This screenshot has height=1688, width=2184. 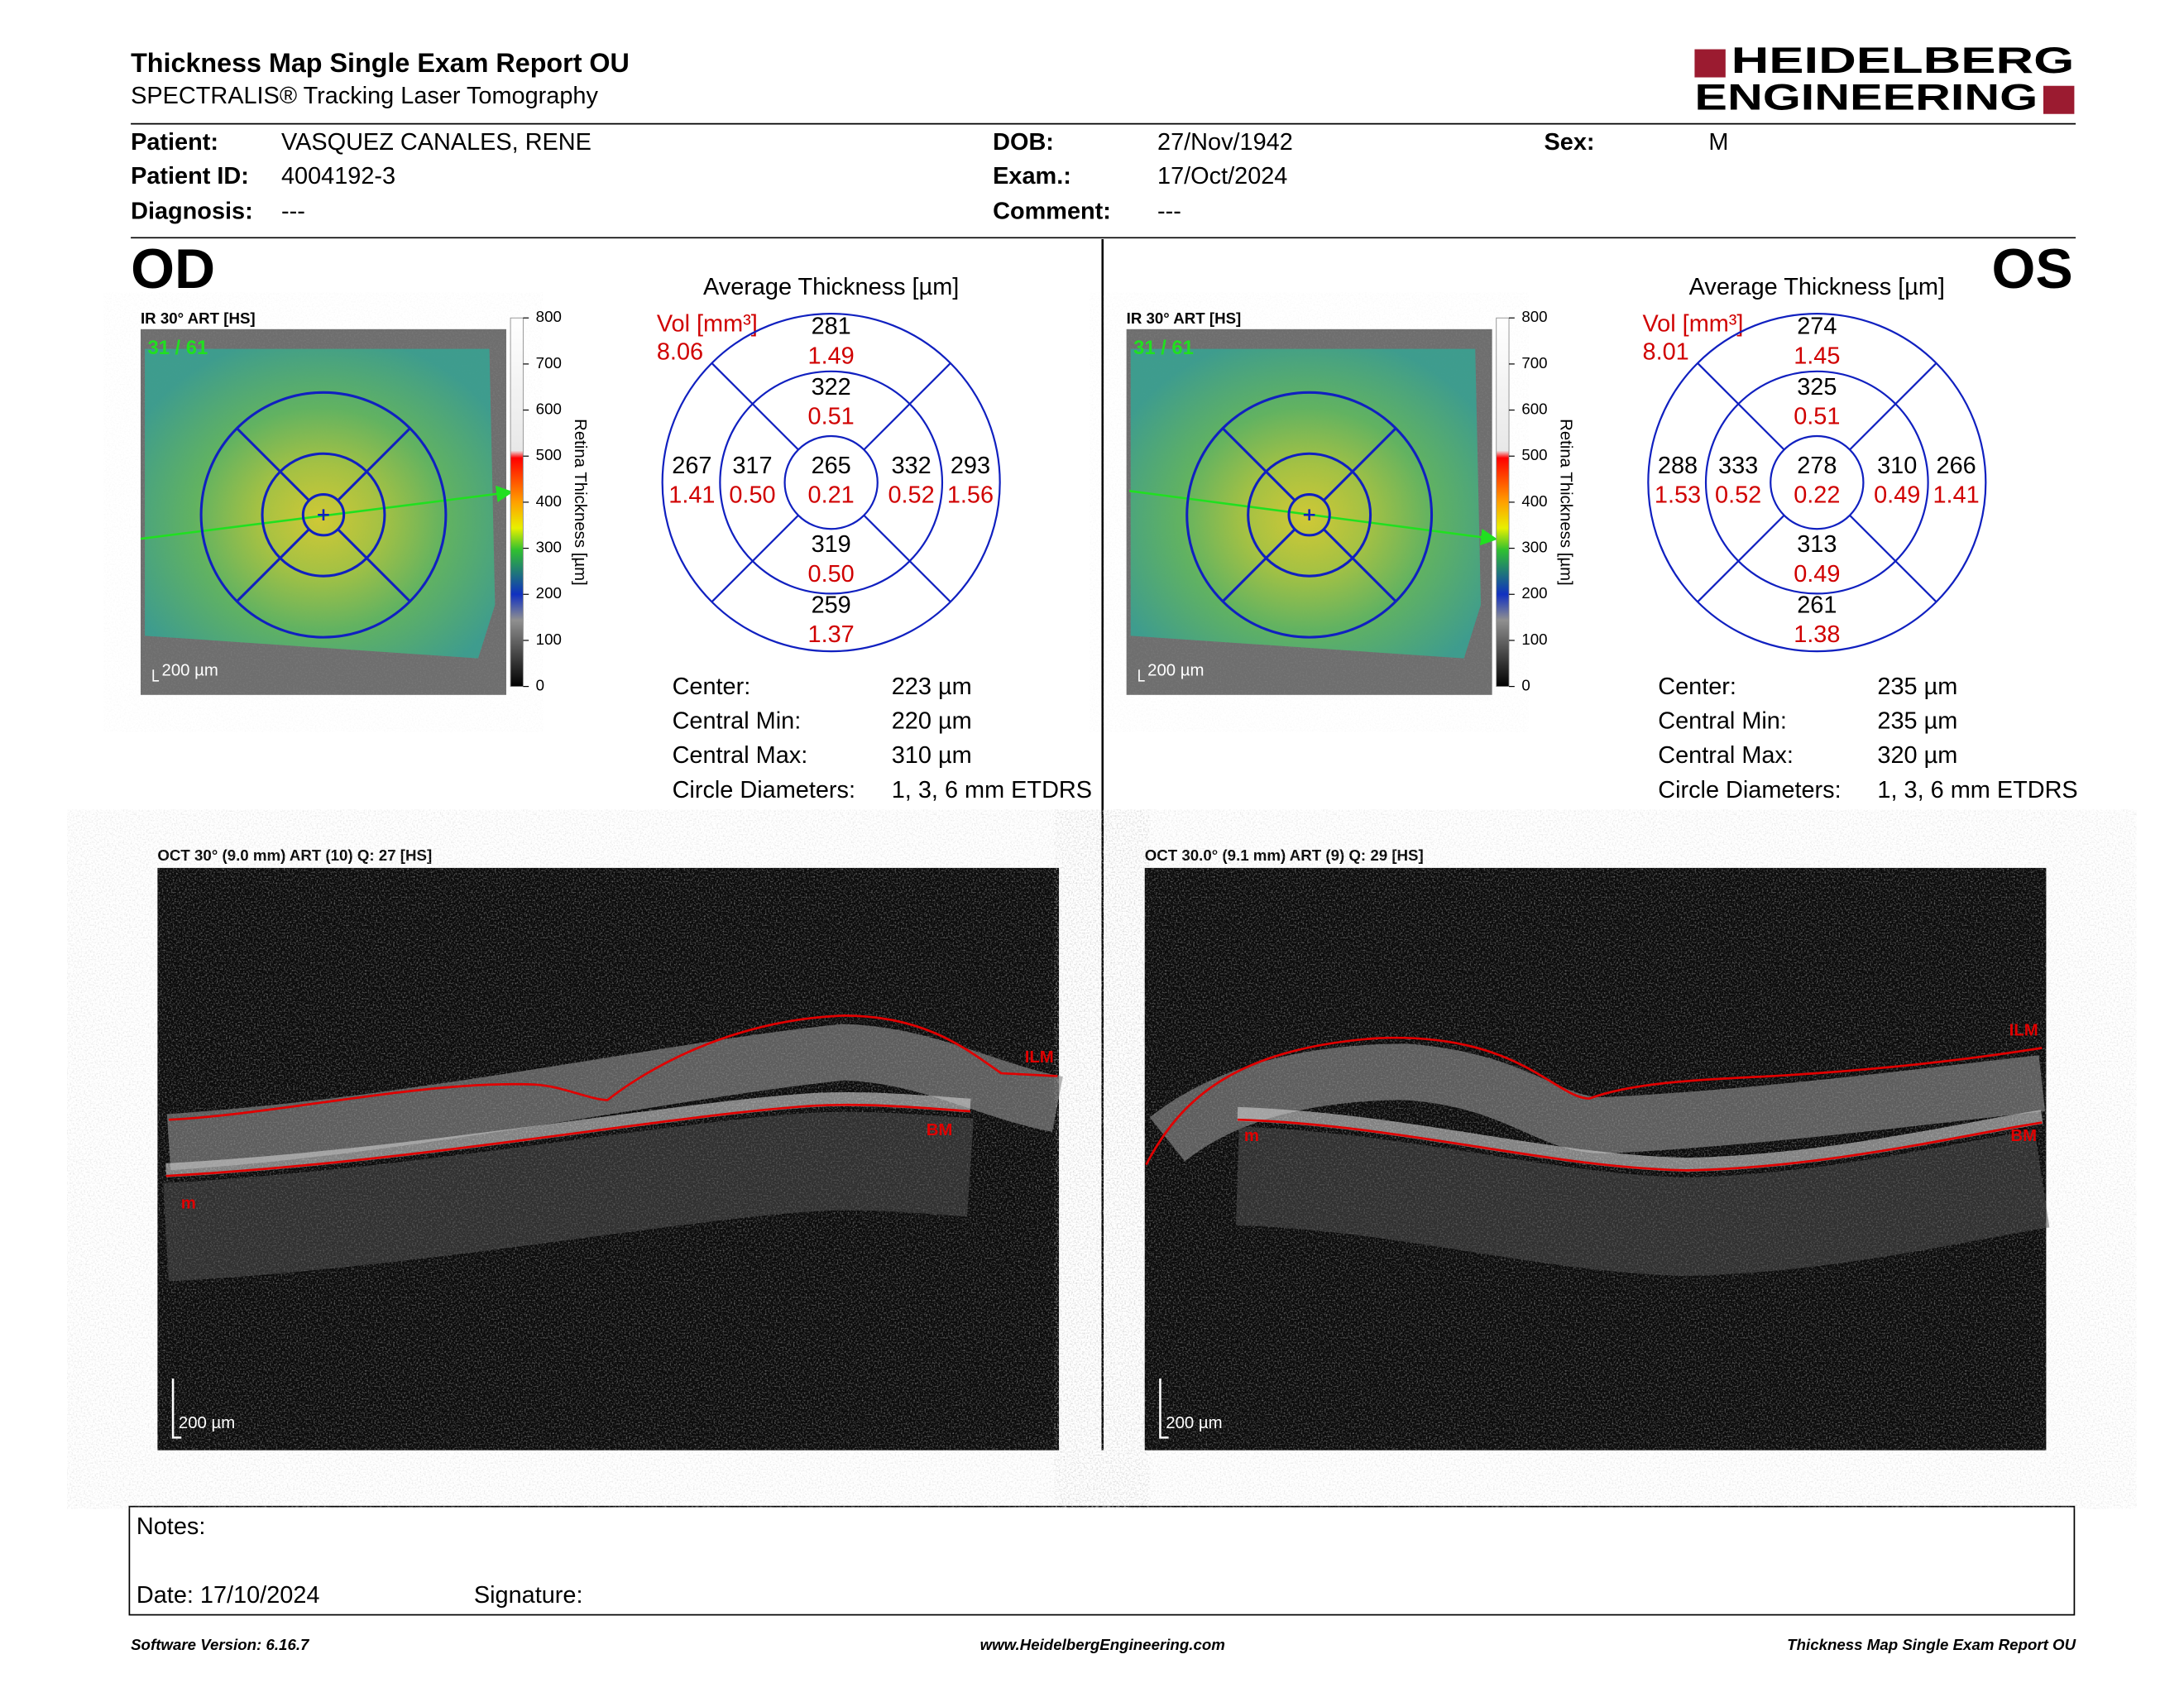 I want to click on field-value: 17/Oct/2024, so click(x=1222, y=176).